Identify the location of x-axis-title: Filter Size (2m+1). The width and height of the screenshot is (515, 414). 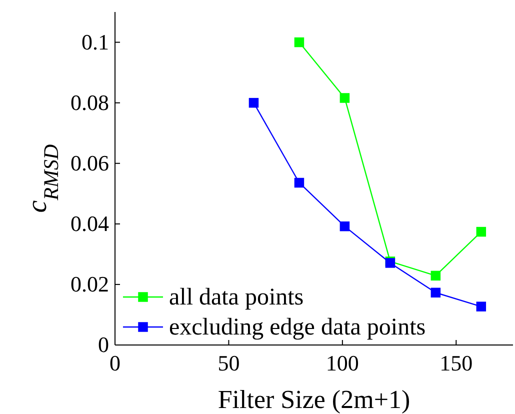
(314, 399).